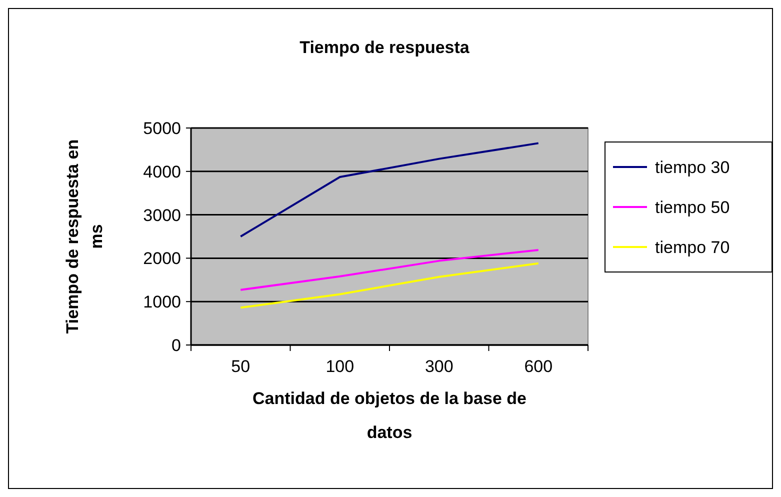 This screenshot has width=781, height=497. I want to click on x-tick-label: 300, so click(439, 366).